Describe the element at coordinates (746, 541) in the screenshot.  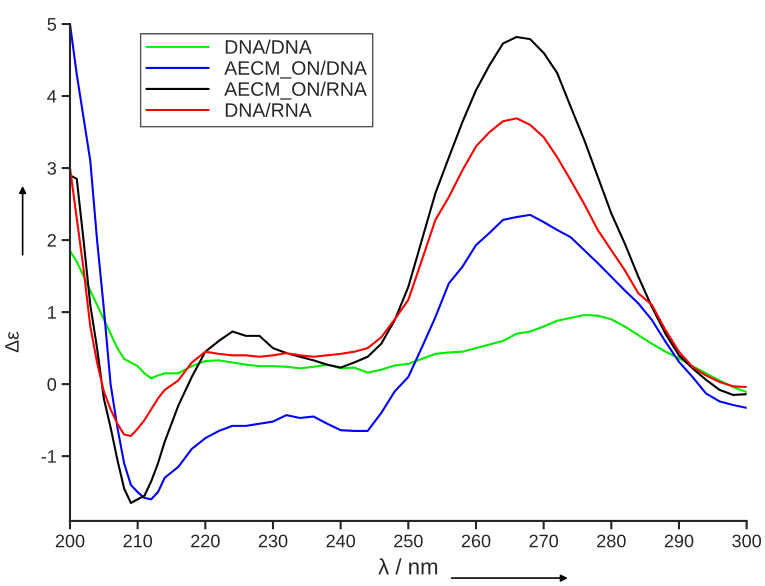
I see `x-tick-label: 300` at that location.